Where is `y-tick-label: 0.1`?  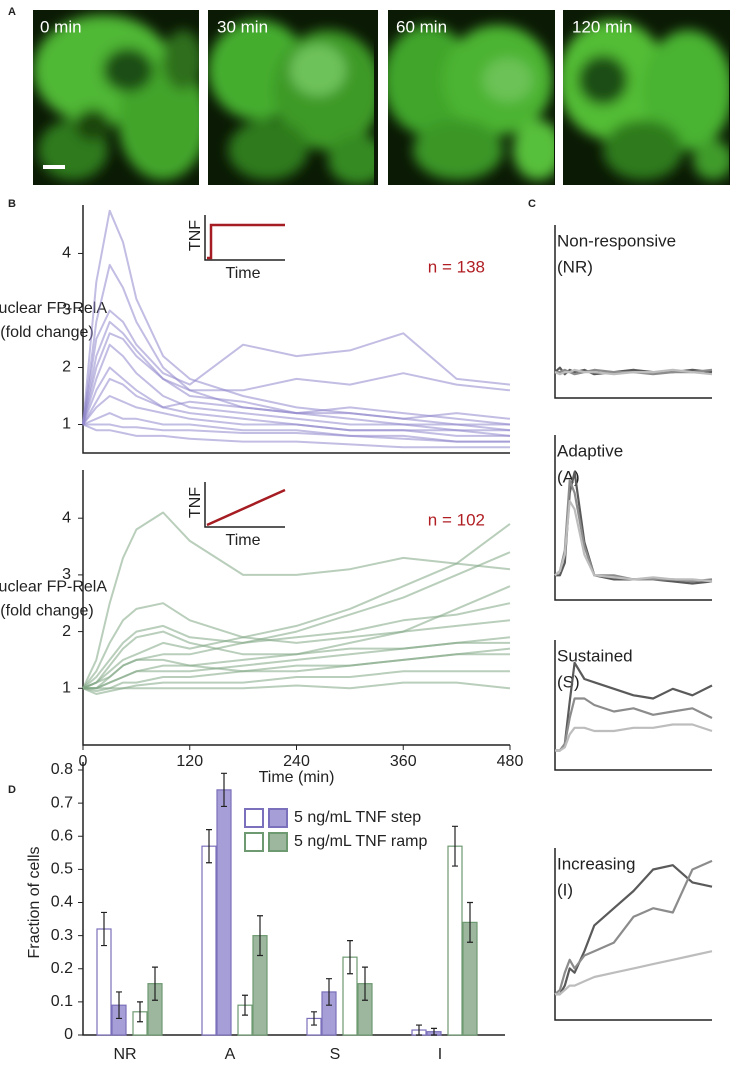 y-tick-label: 0.1 is located at coordinates (62, 1001).